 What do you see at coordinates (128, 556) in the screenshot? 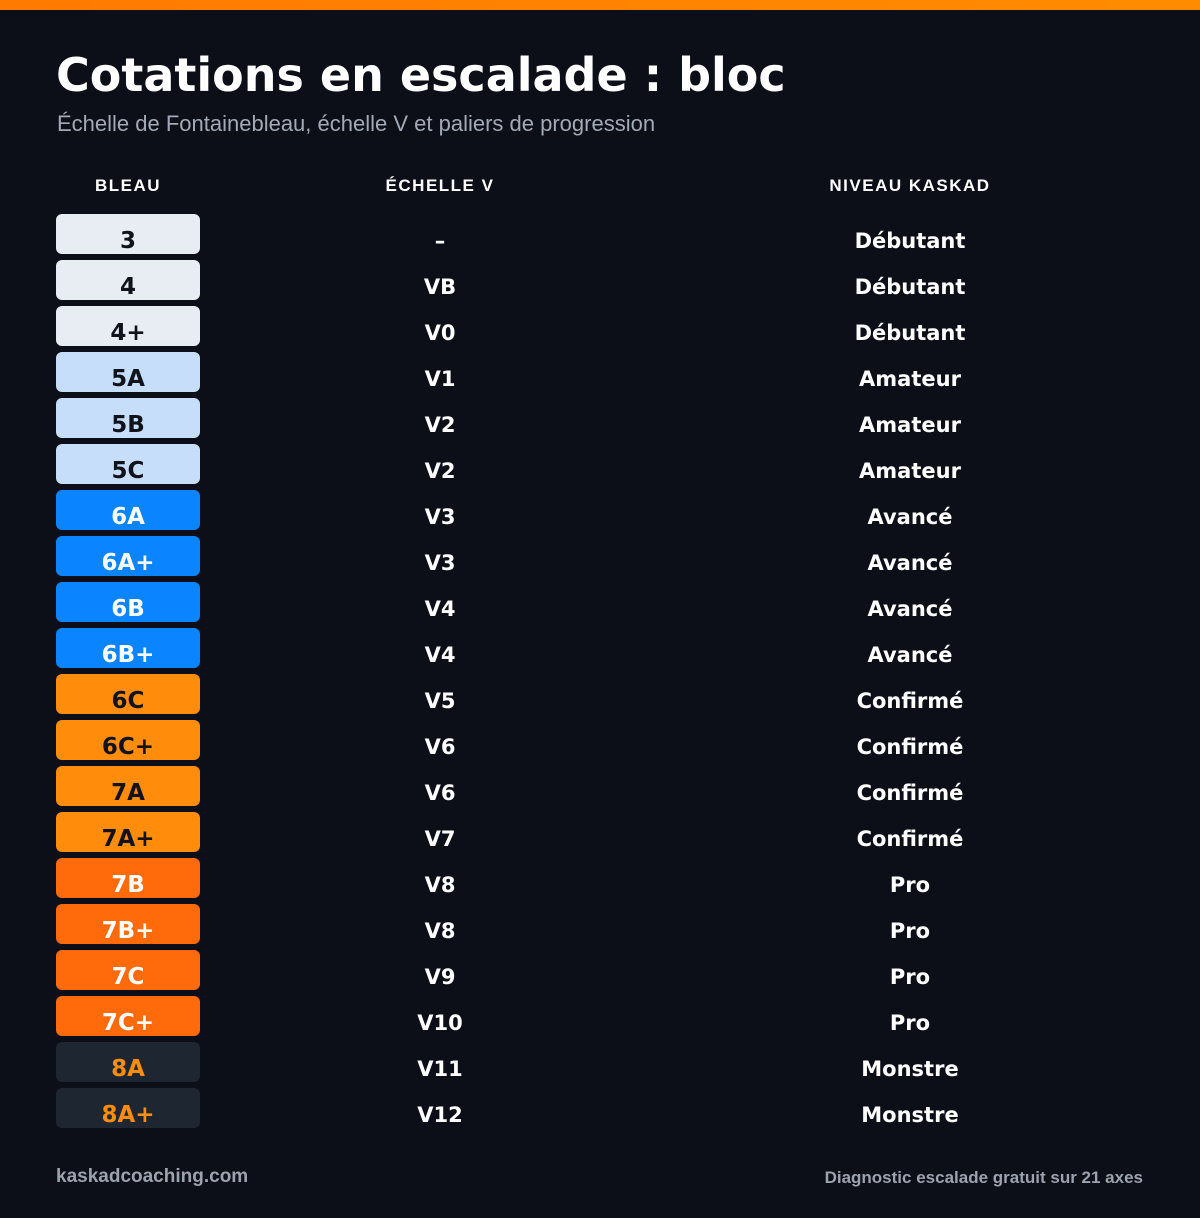
I see `bleau-grade-badge: 6A+` at bounding box center [128, 556].